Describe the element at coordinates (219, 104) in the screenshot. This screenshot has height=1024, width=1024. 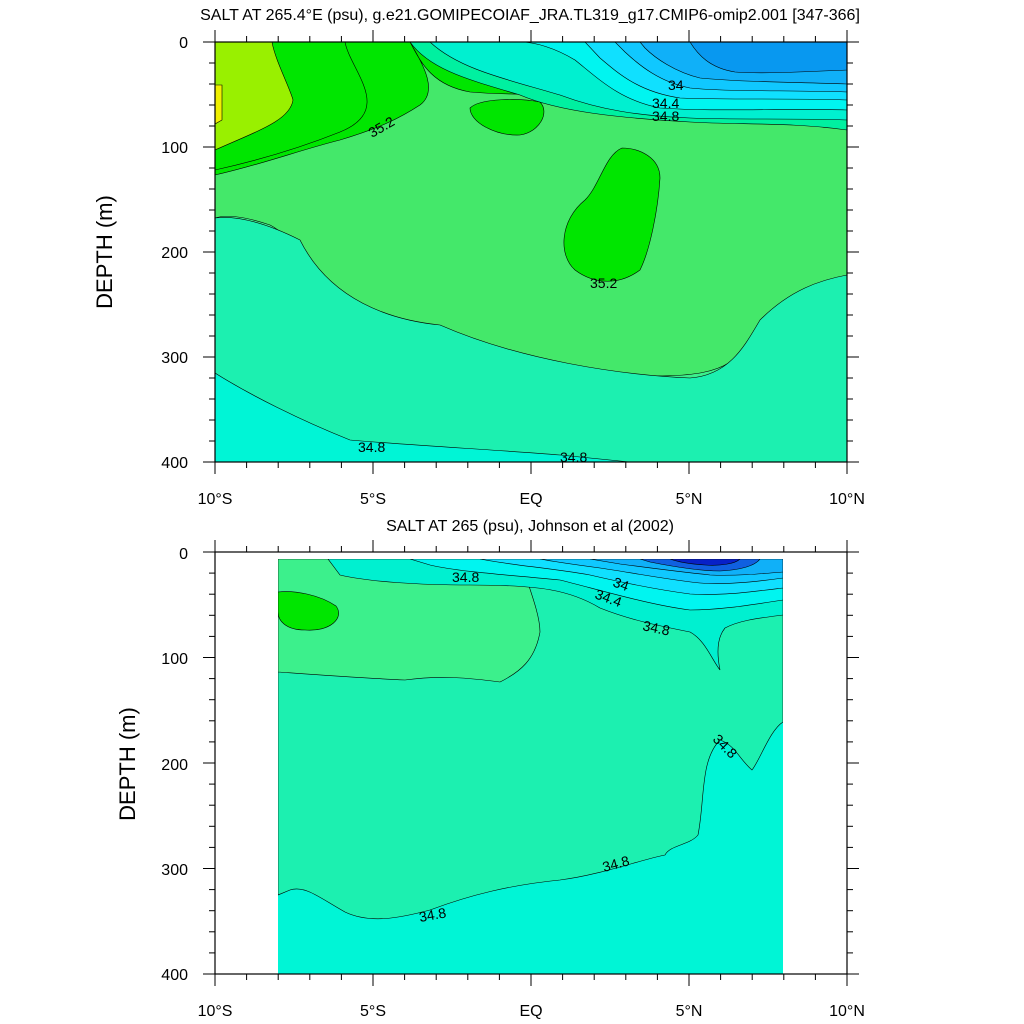
I see `field-35.6` at that location.